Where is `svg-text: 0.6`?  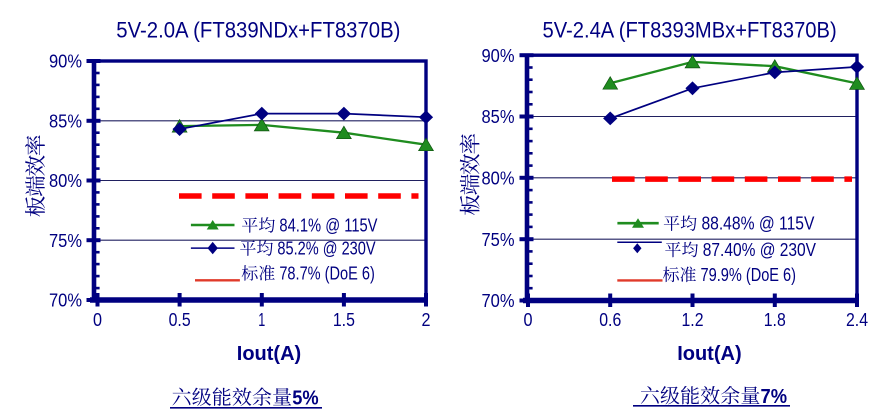
svg-text: 0.6 is located at coordinates (610, 320).